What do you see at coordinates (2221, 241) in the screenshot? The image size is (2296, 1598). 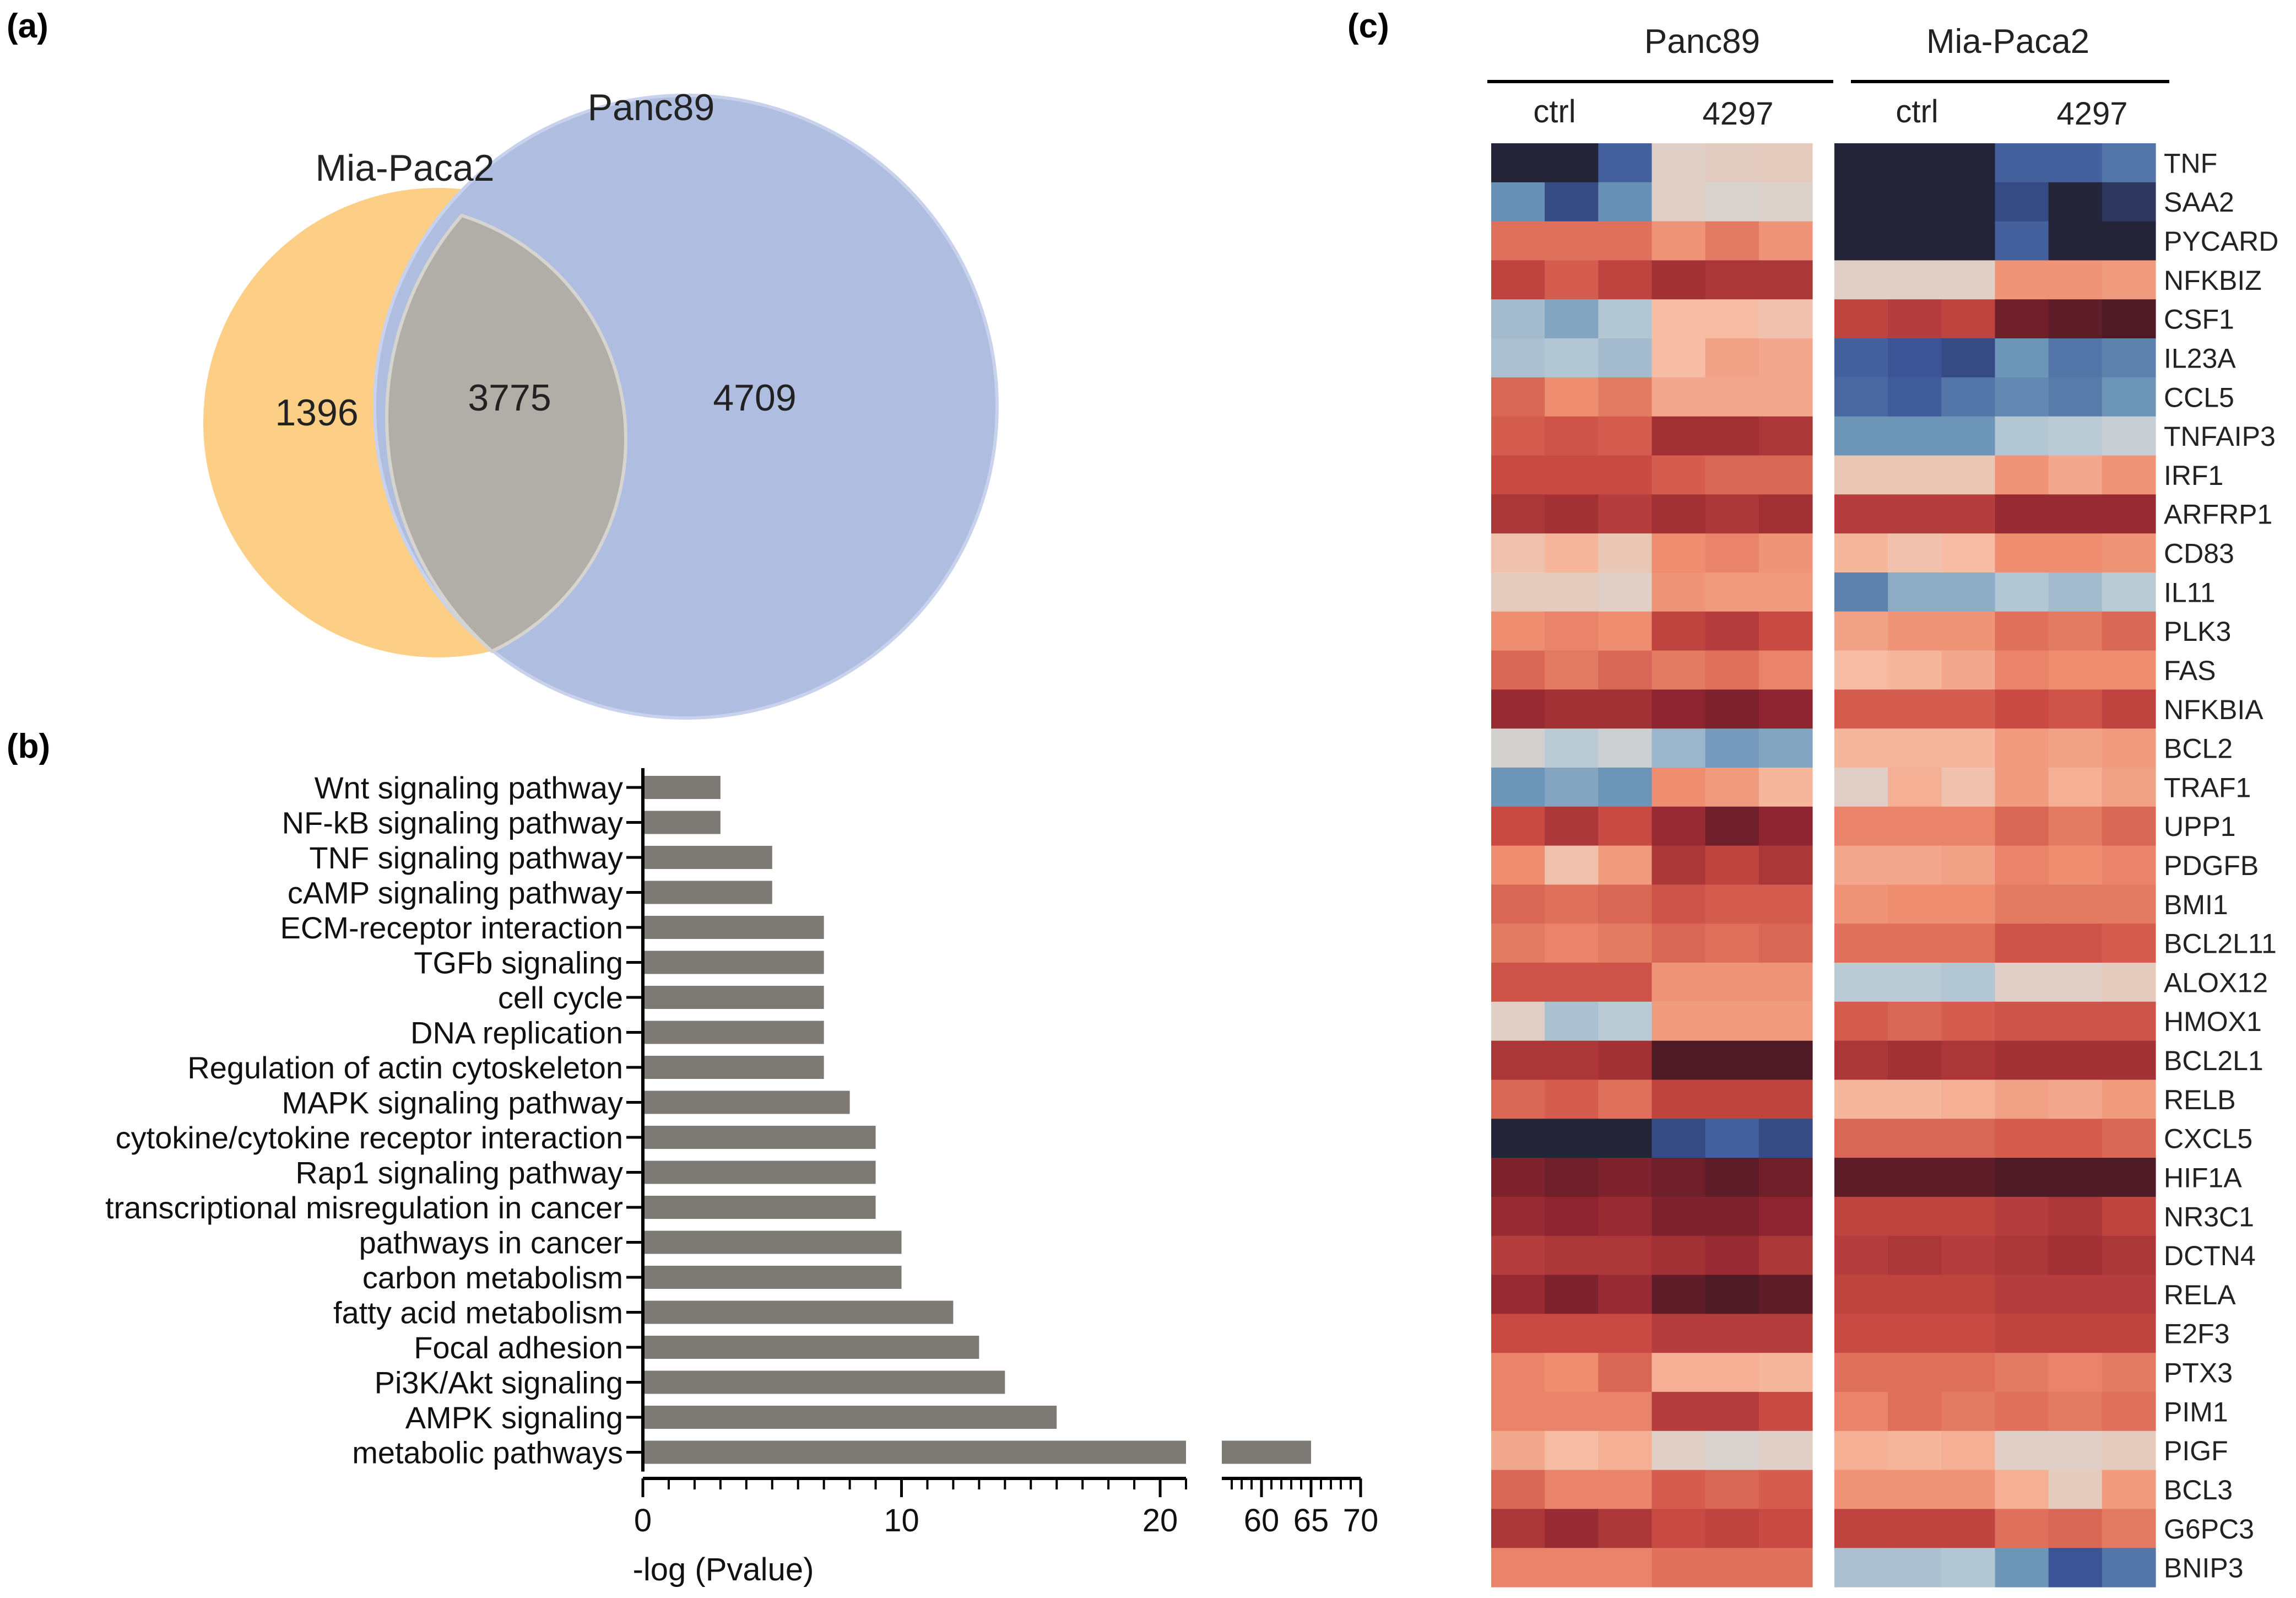 I see `gene-label: PYCARD` at bounding box center [2221, 241].